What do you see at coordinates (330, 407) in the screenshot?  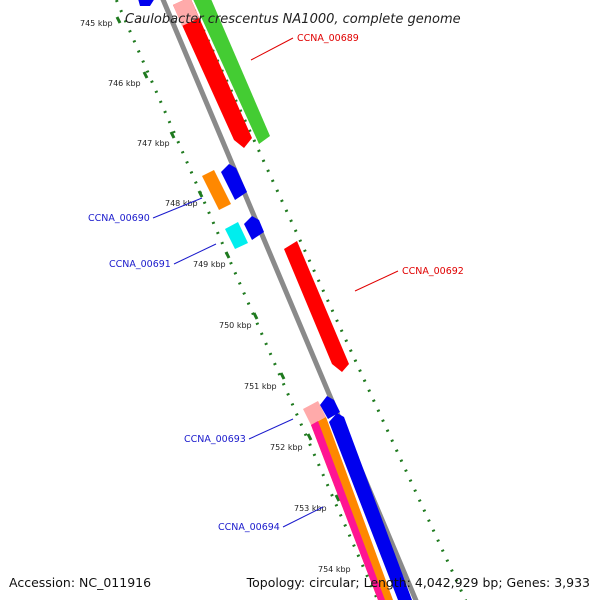 I see `gene-feature-ccna-00693-blue-small` at bounding box center [330, 407].